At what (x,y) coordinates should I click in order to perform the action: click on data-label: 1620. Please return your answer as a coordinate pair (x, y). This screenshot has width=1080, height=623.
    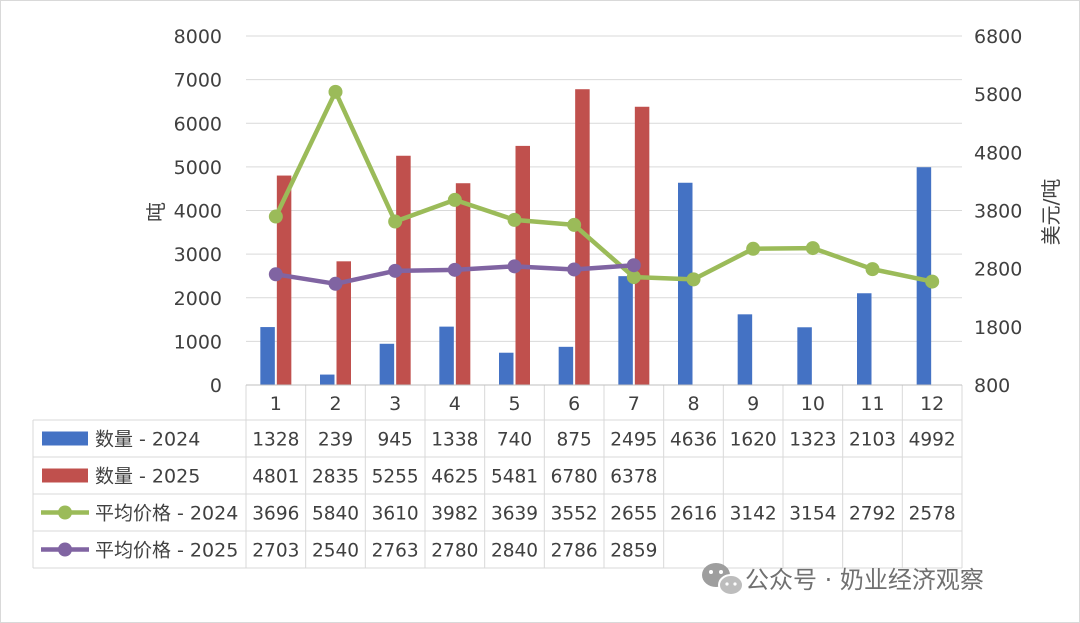
    Looking at the image, I should click on (753, 440).